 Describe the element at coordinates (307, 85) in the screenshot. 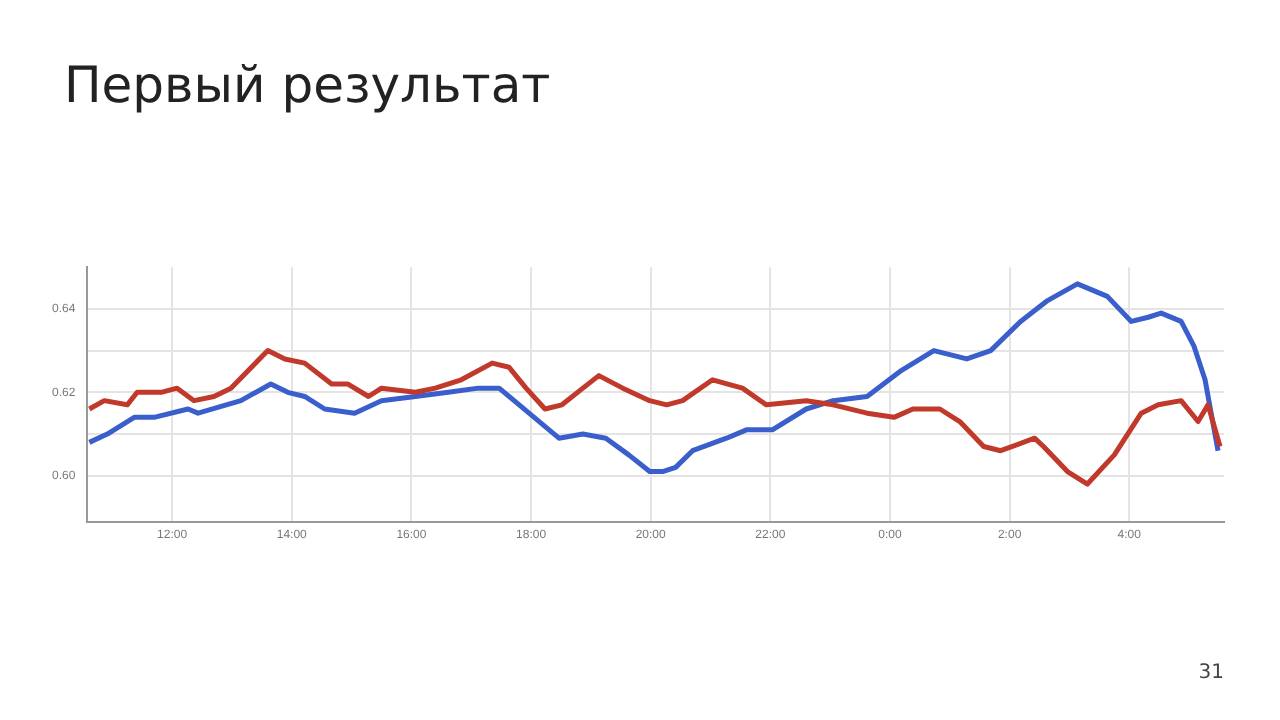

I see `chart-title: Первый результат` at that location.